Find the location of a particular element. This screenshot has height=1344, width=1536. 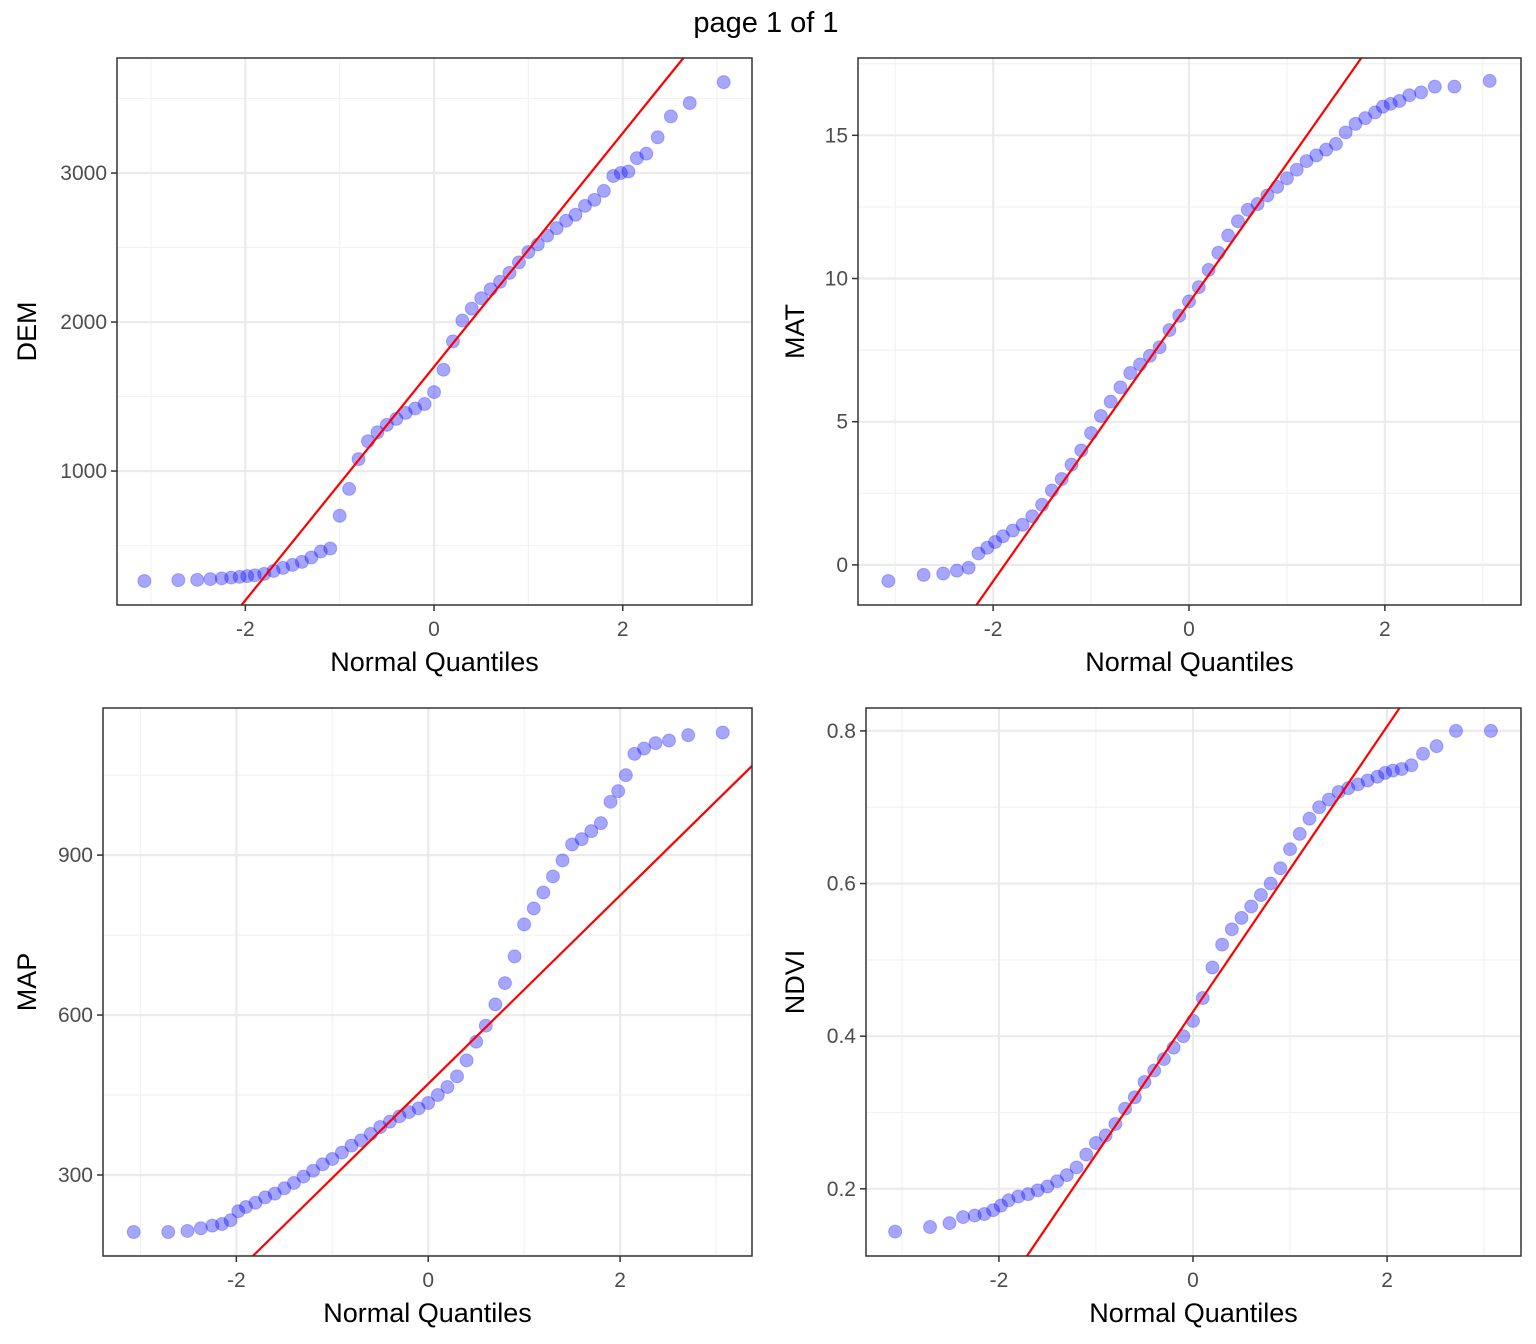

y-axis-title: NDVI is located at coordinates (795, 982).